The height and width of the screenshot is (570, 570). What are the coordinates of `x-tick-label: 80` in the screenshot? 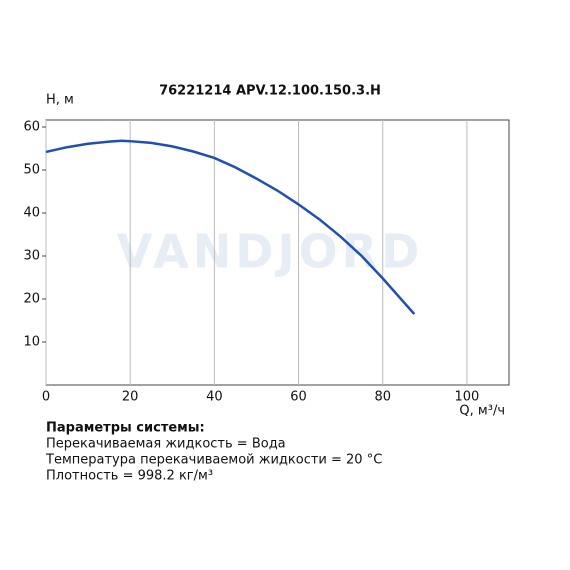 It's located at (382, 397).